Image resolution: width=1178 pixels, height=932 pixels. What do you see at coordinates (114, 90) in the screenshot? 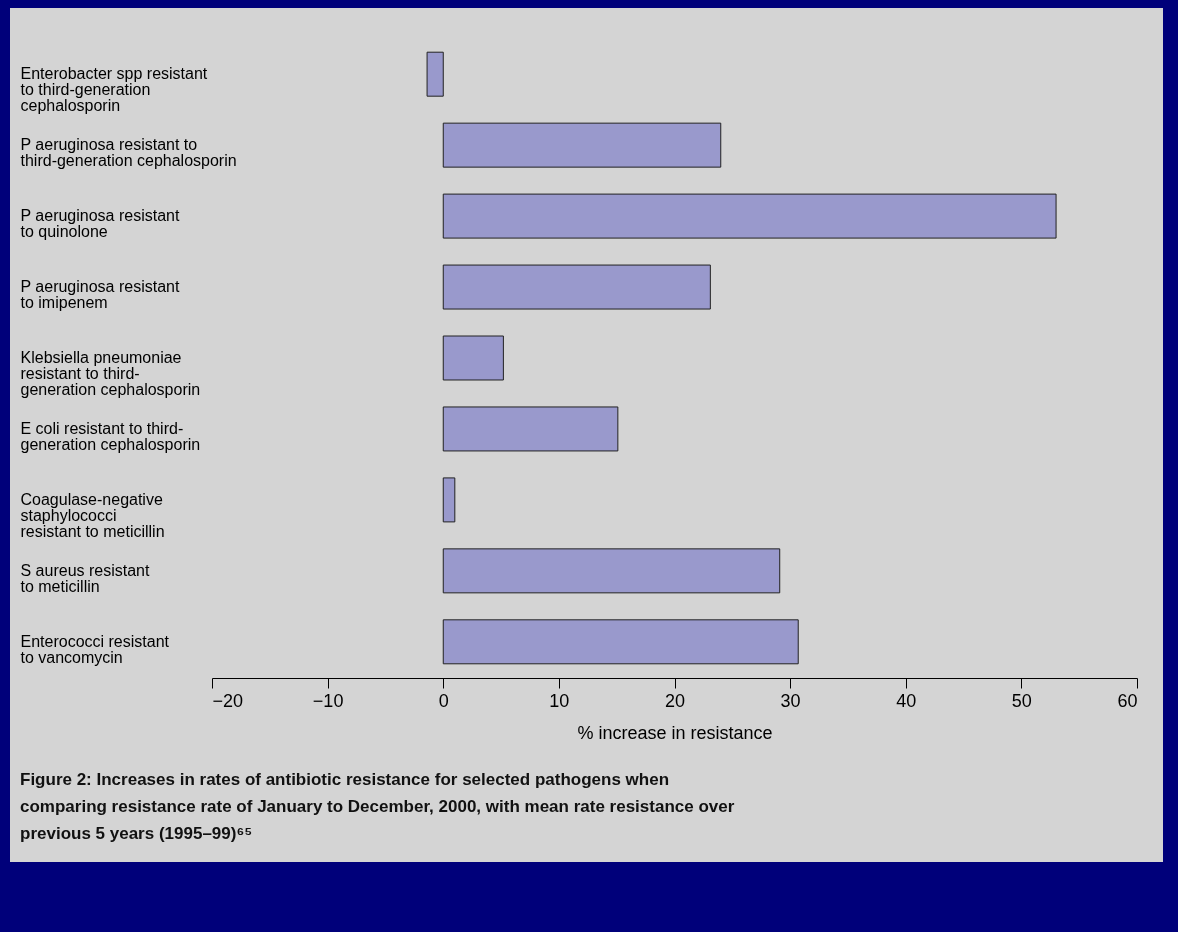
I see `y-tick-label: Enterobacter spp resistant to third-generation cephalosporin` at bounding box center [114, 90].